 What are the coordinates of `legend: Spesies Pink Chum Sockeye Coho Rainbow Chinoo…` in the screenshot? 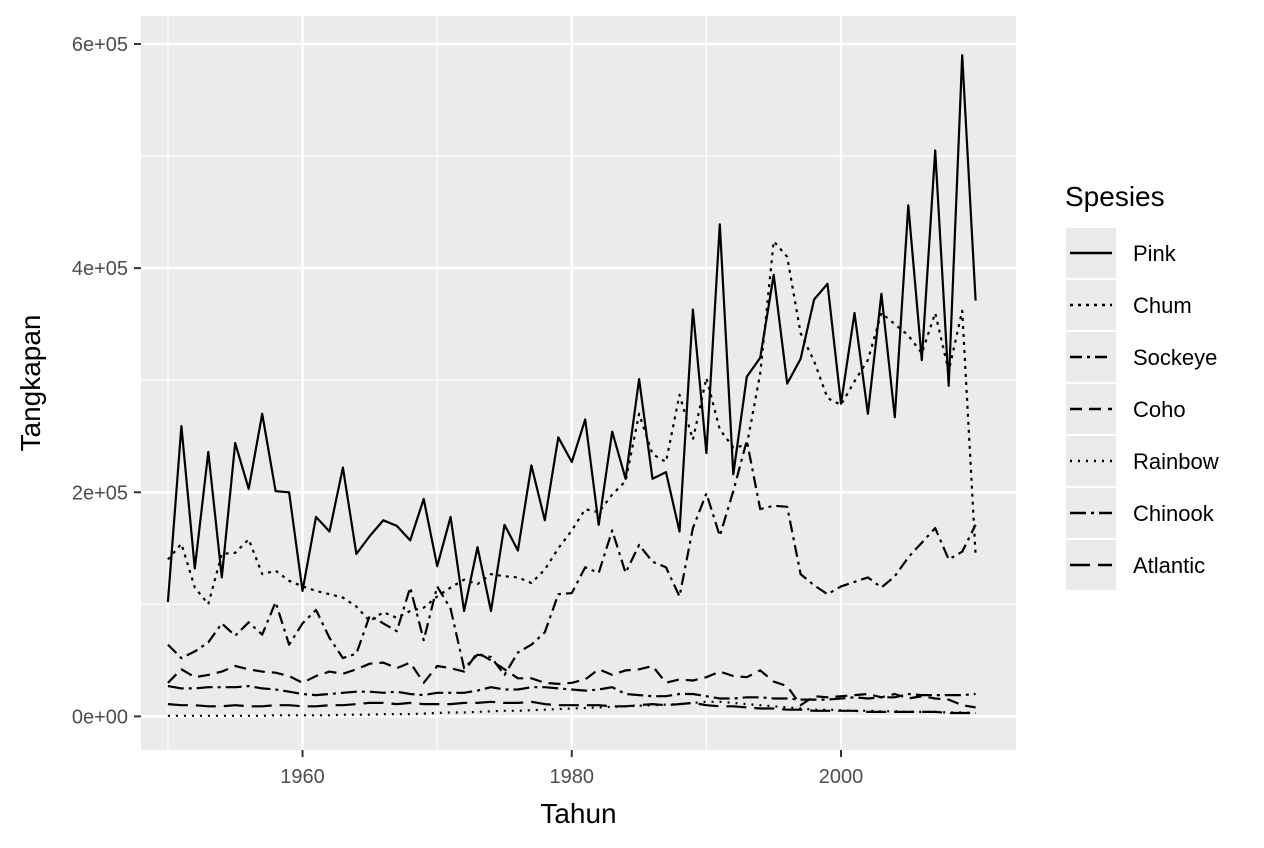 It's located at (1142, 385).